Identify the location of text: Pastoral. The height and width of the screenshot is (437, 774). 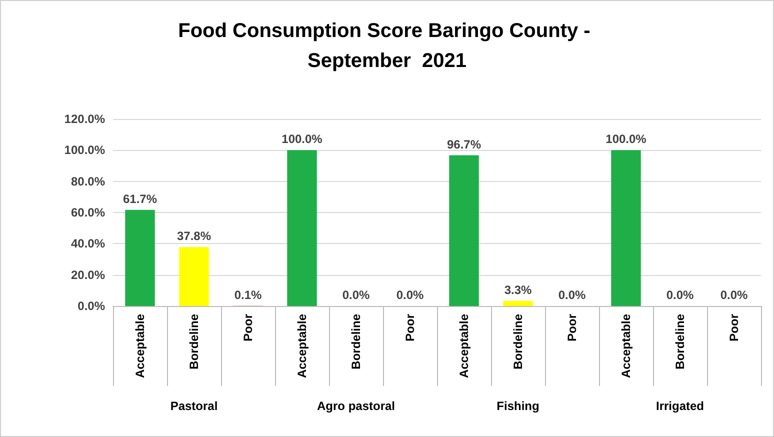
(194, 406).